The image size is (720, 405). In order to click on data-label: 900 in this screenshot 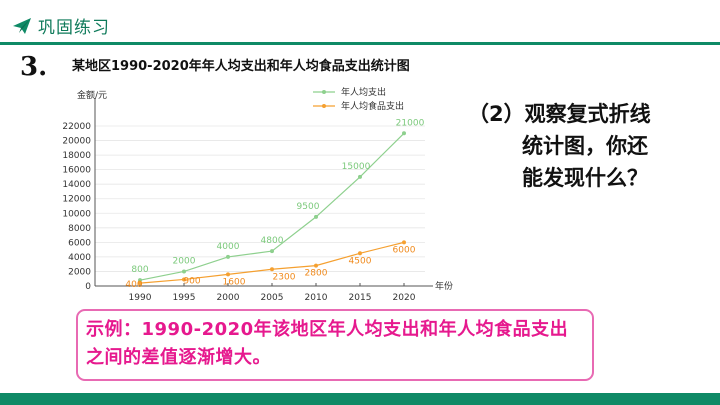, I will do `click(191, 281)`.